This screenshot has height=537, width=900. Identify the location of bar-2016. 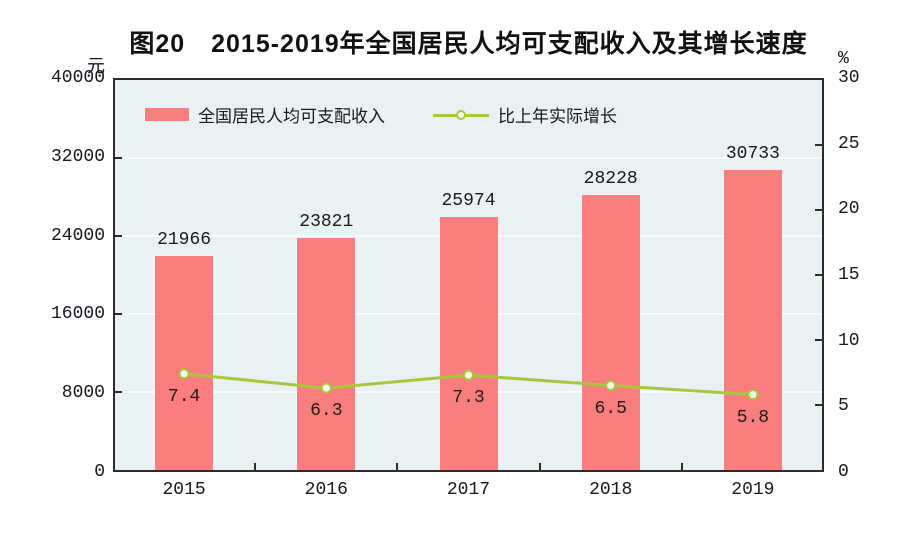
(326, 353).